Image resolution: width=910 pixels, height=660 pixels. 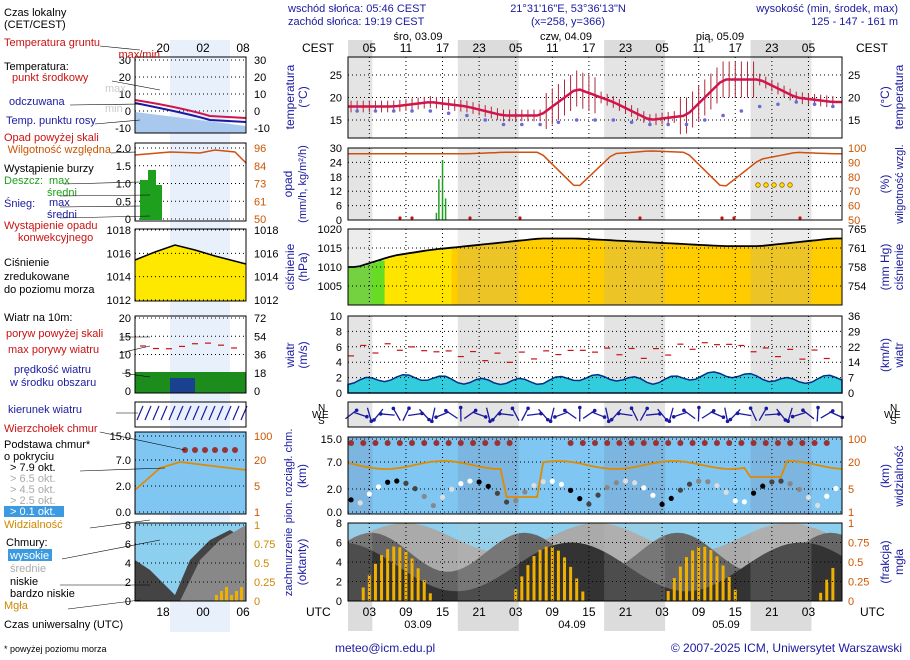 I want to click on legend-local-tick: 08, so click(x=243, y=48).